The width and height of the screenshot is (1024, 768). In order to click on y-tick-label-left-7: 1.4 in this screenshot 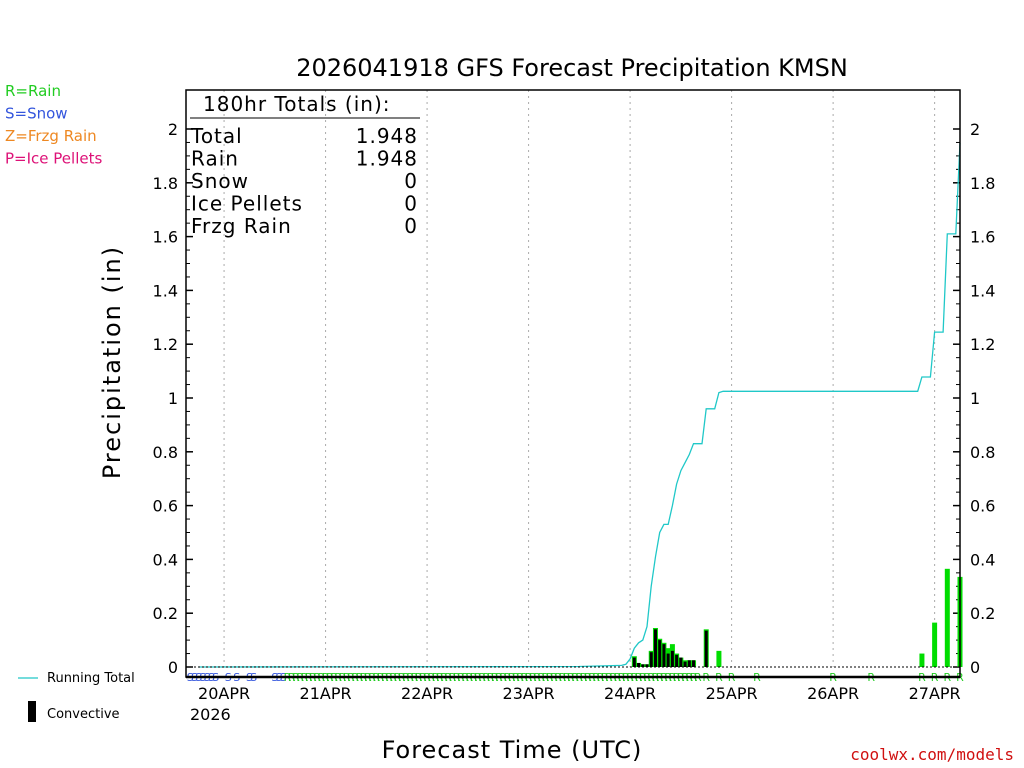, I will do `click(165, 290)`.